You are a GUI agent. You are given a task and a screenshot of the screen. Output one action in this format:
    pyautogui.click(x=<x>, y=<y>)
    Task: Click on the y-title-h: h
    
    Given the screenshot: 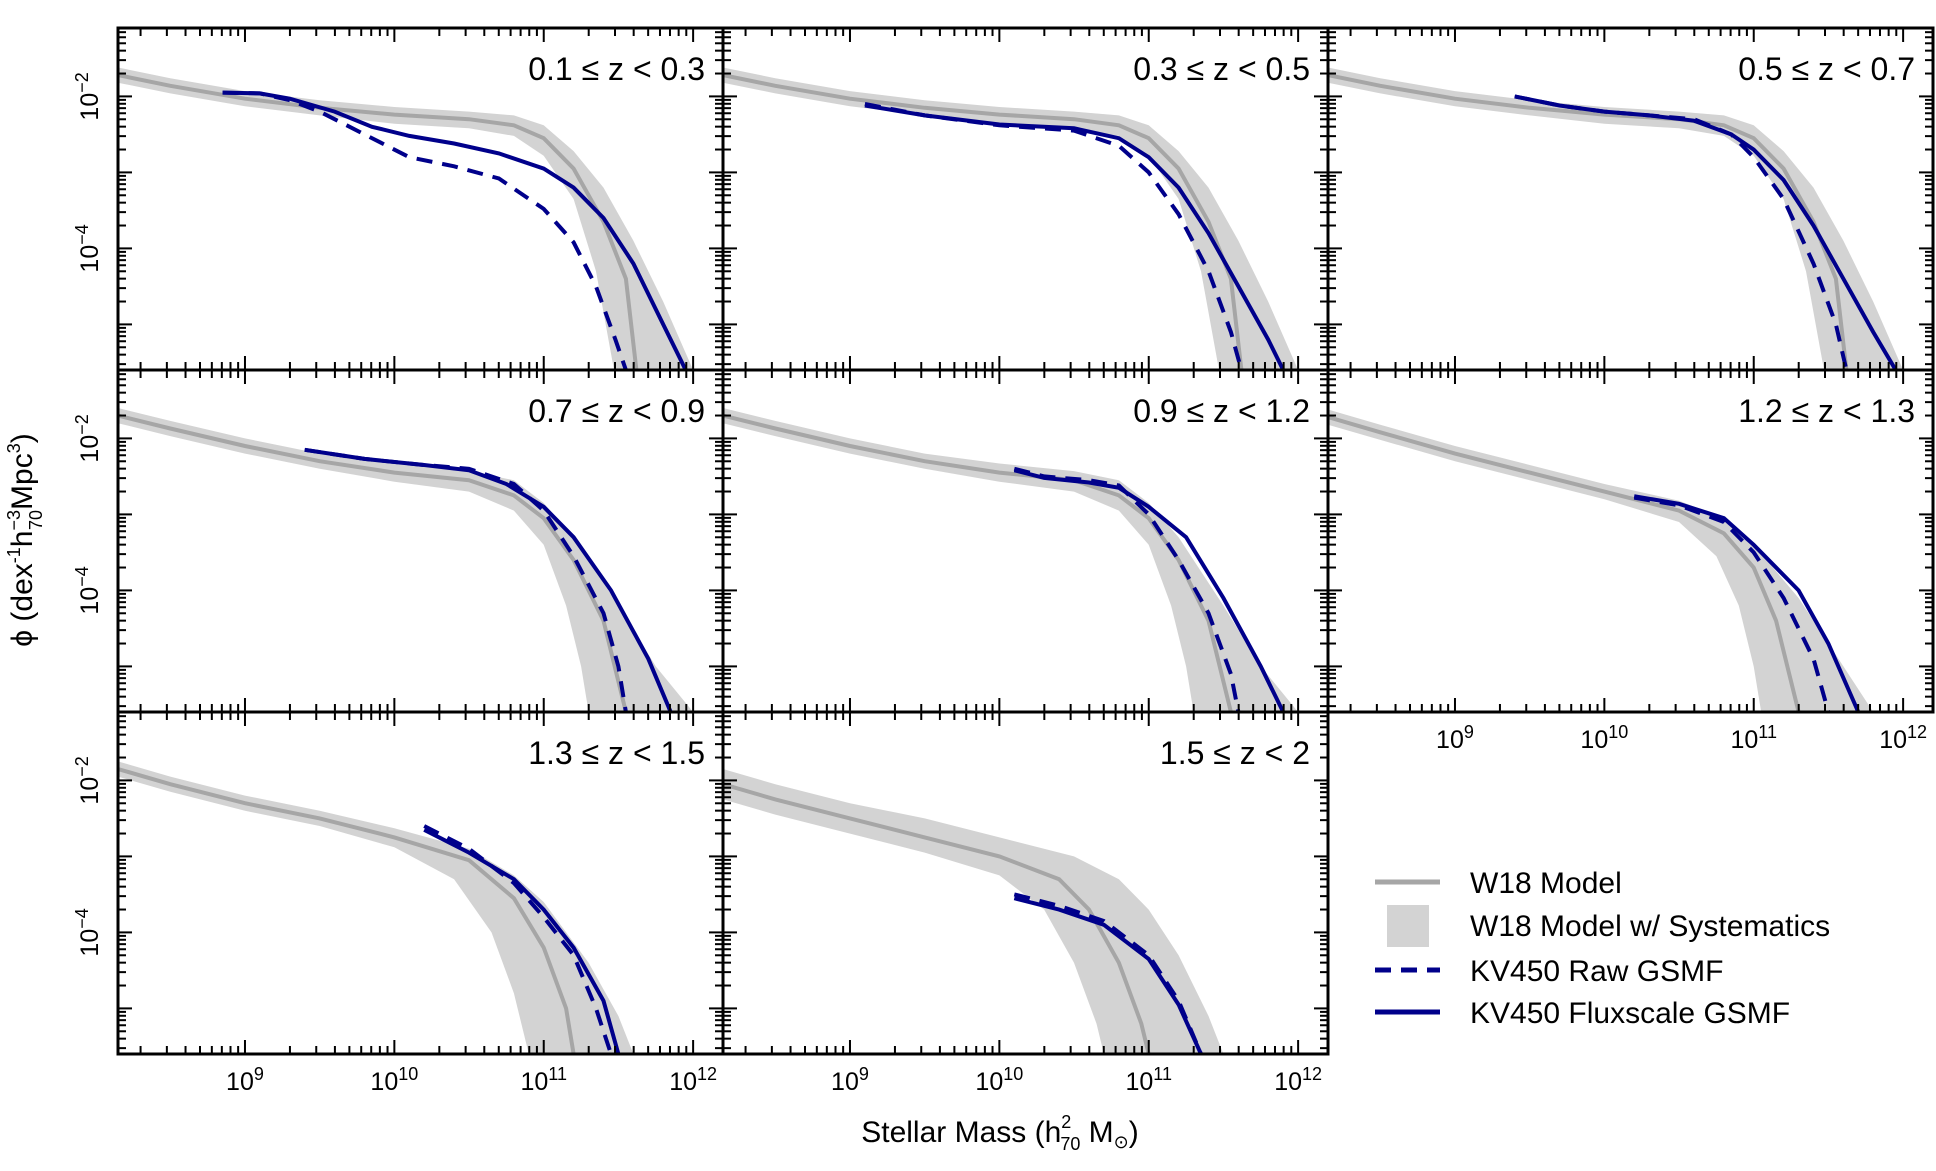 What is the action you would take?
    pyautogui.click(x=22, y=539)
    